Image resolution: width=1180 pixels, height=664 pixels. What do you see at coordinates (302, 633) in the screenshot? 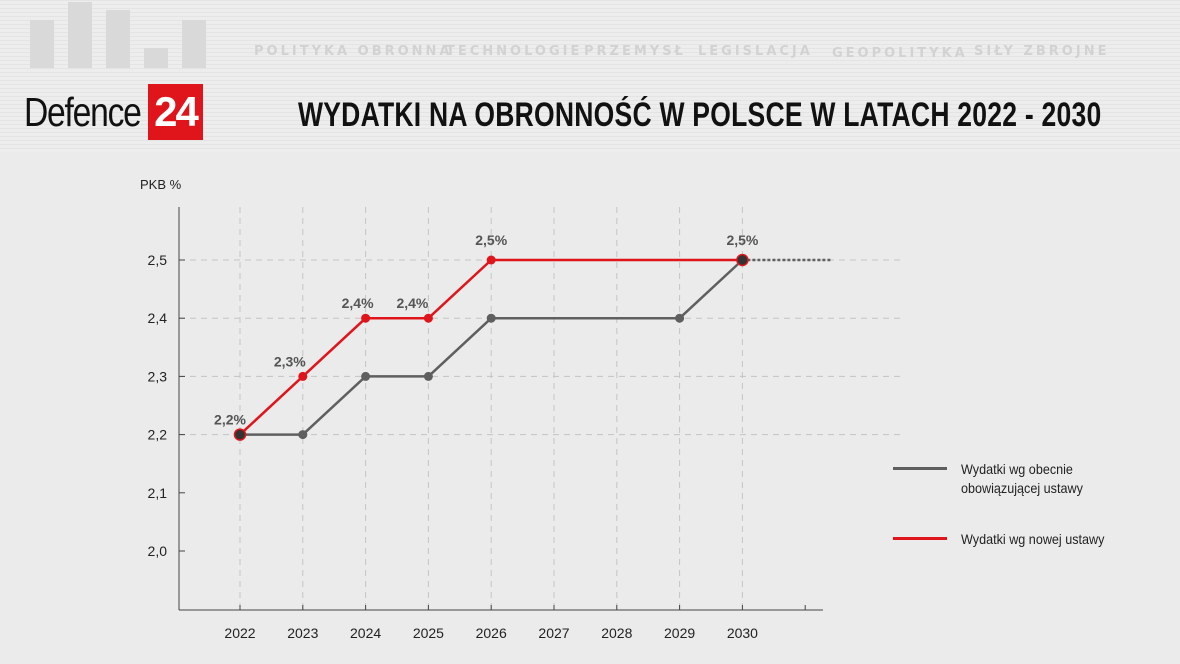
I see `x-tick-label: 2023` at bounding box center [302, 633].